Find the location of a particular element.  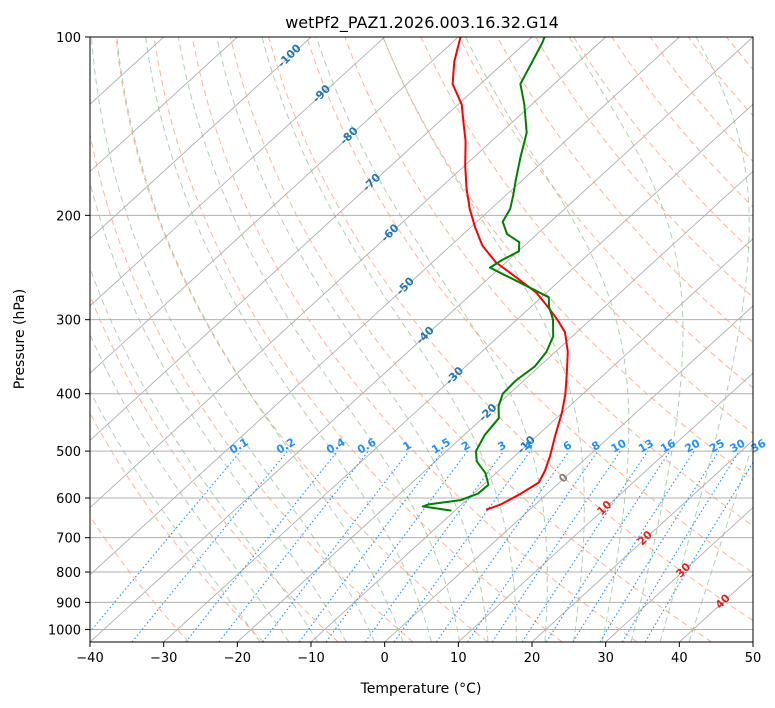

y-tick-label: 400 is located at coordinates (68, 395).